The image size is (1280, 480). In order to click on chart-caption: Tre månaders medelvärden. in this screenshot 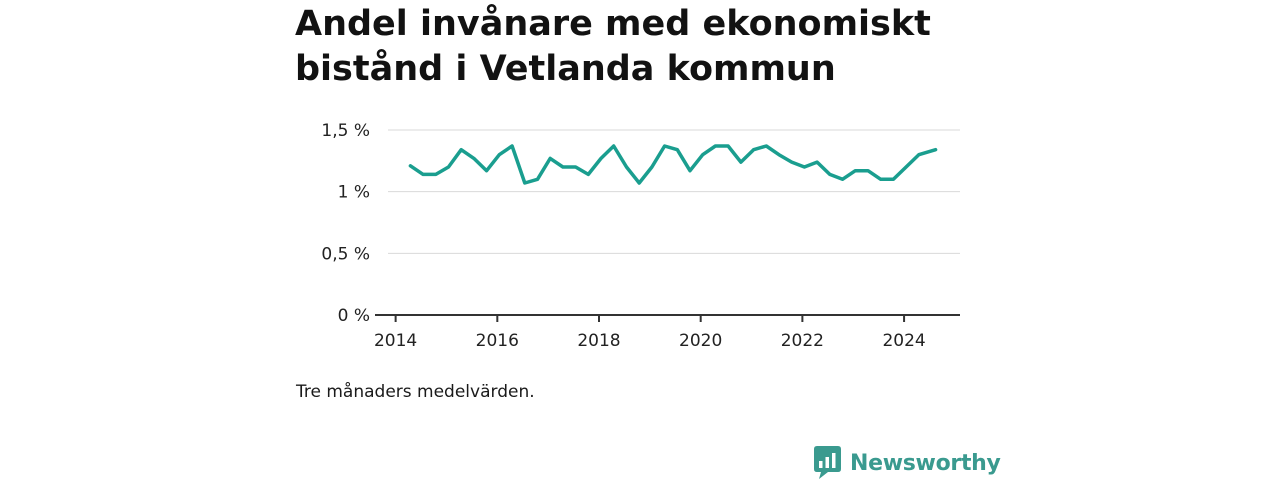, I will do `click(415, 392)`.